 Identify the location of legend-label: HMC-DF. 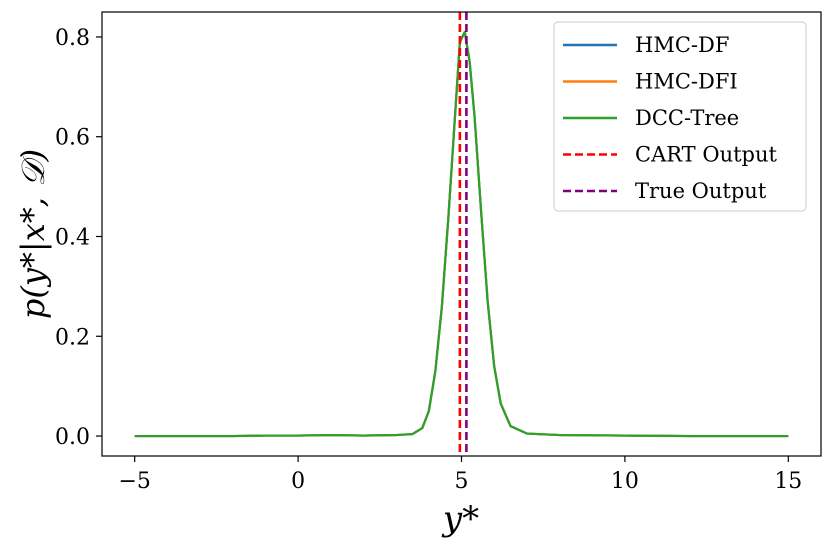
(682, 45).